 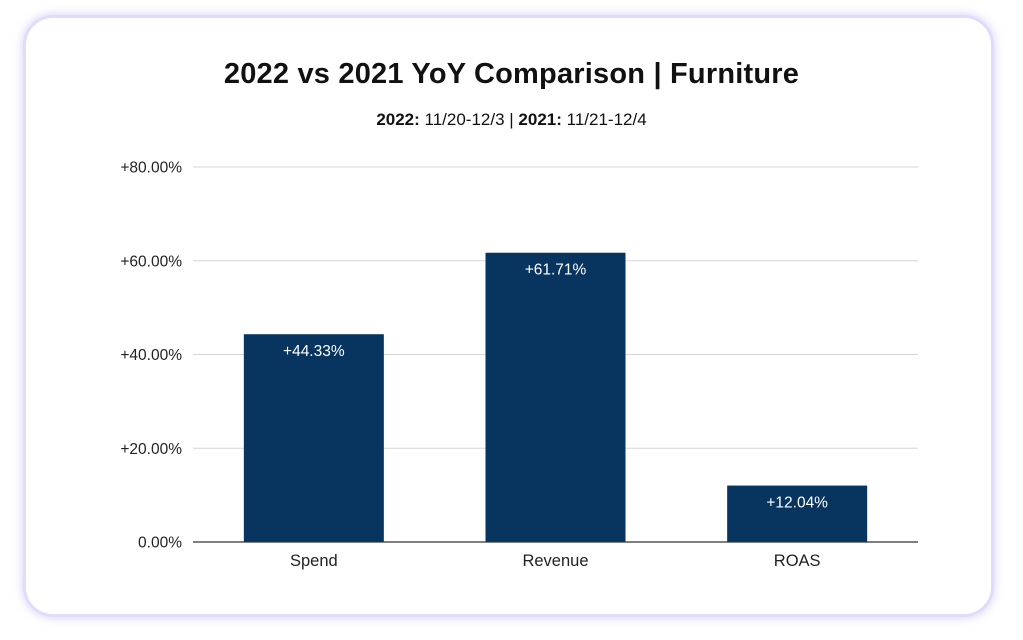 I want to click on data-label: +61.71%, so click(x=556, y=270).